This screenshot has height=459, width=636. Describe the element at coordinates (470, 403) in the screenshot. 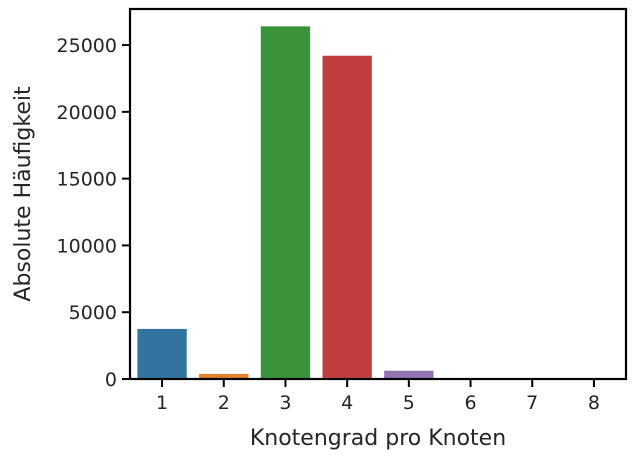

I see `x-tick-label-6: 6` at that location.